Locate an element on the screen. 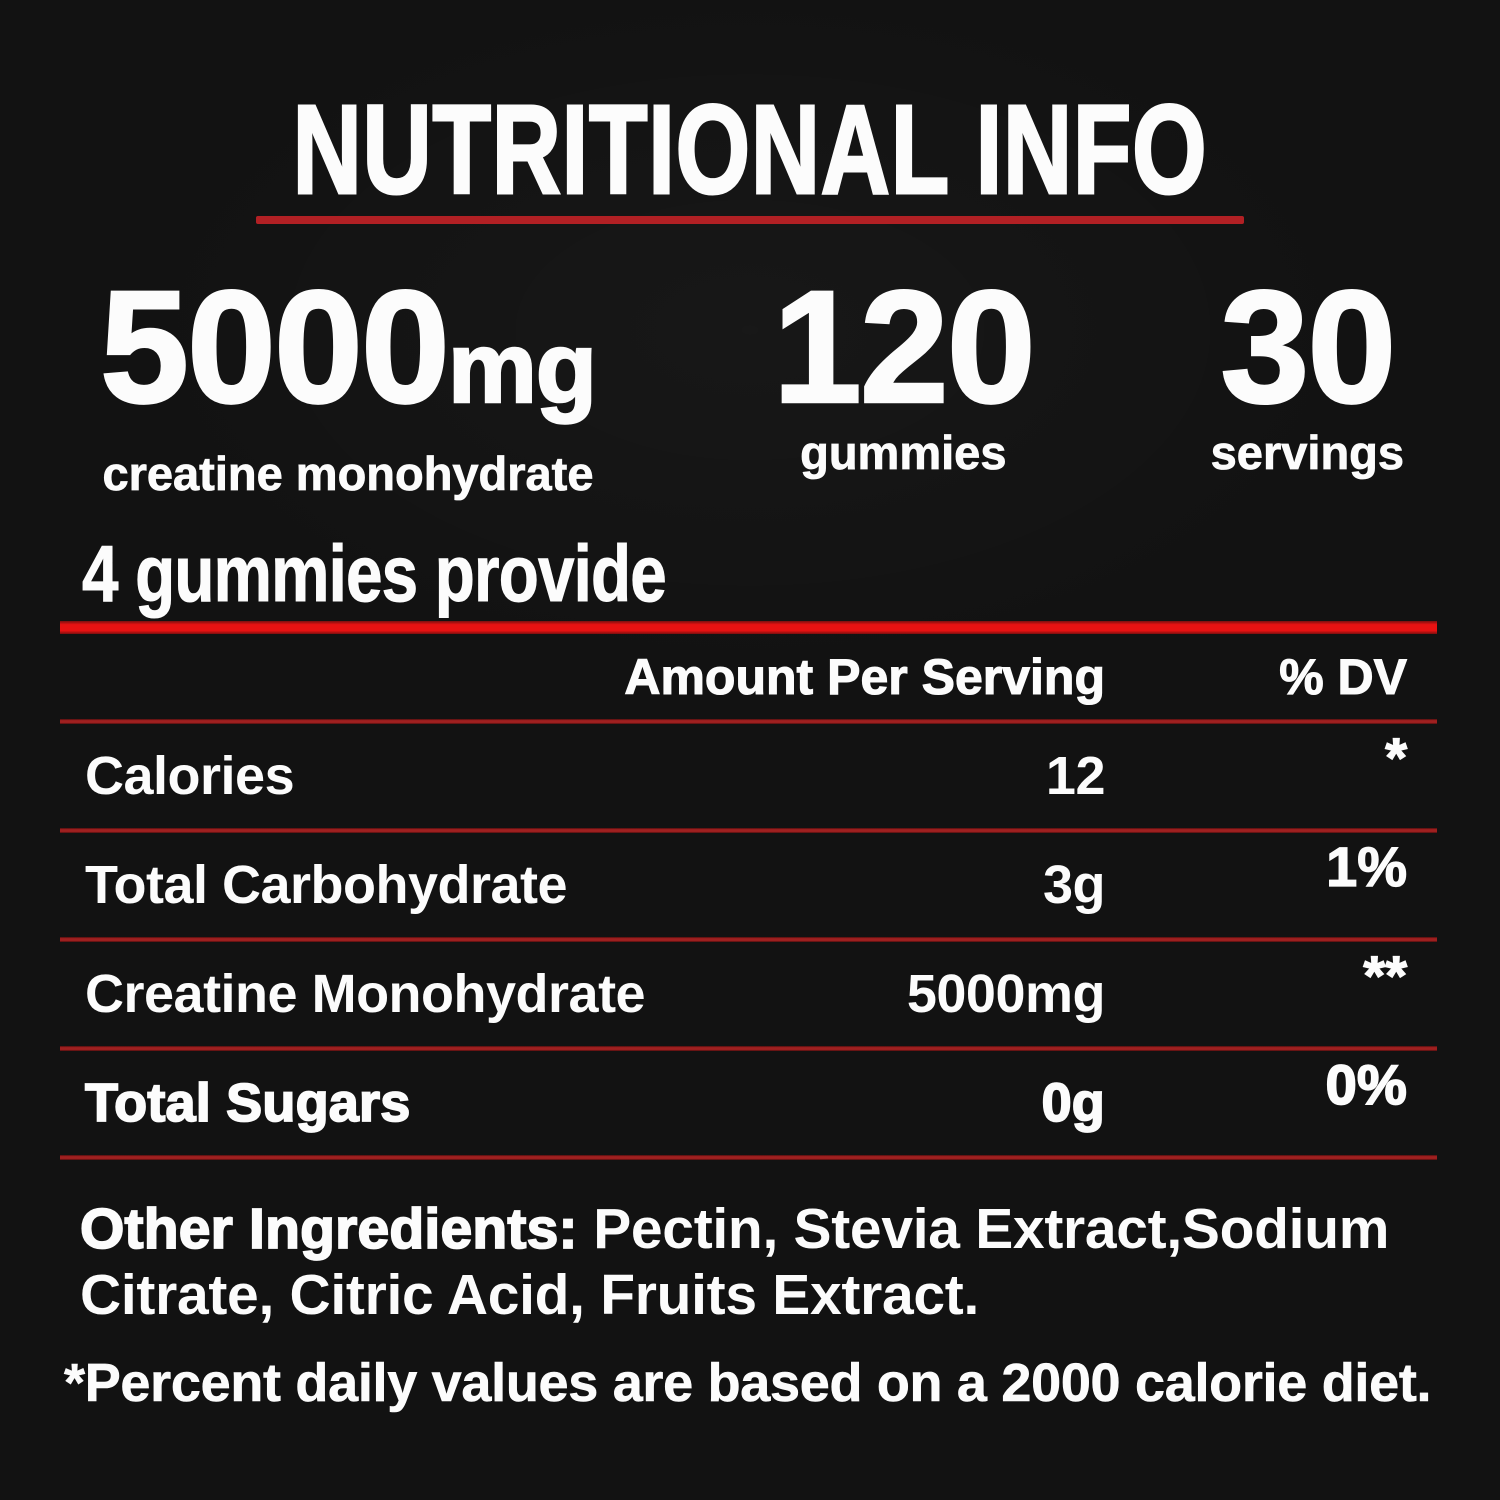 The image size is (1500, 1500). table-top-rule is located at coordinates (748, 627).